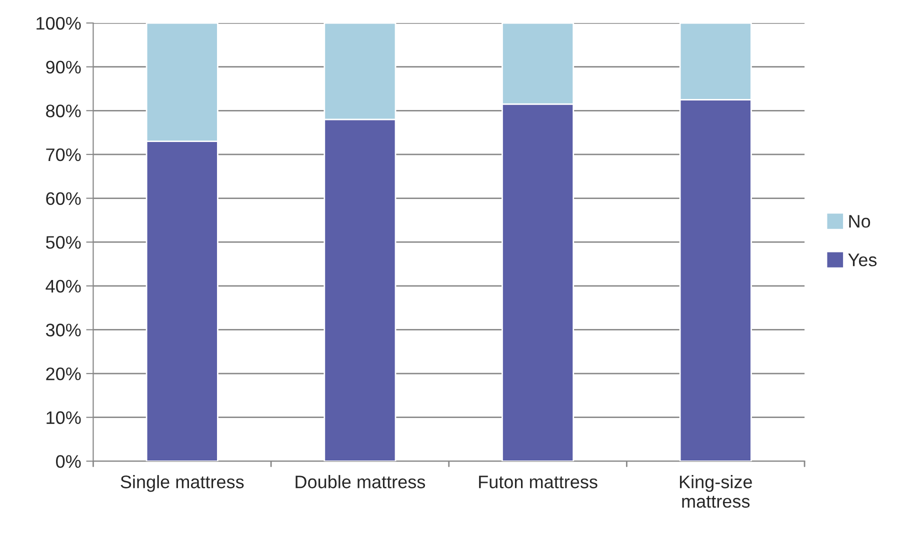 Image resolution: width=905 pixels, height=535 pixels. What do you see at coordinates (63, 417) in the screenshot?
I see `y-tick-label: 10%` at bounding box center [63, 417].